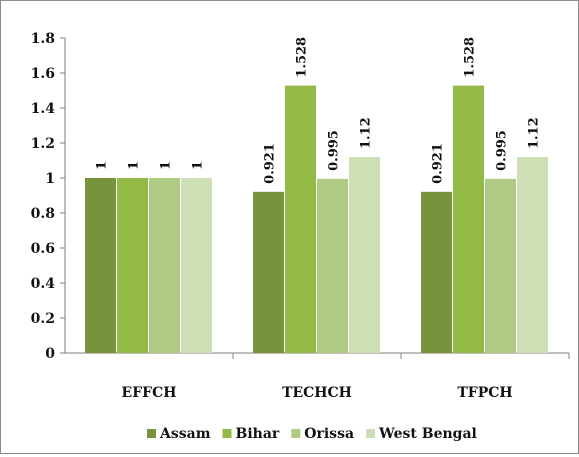  I want to click on y-tick-label: 1, so click(50, 179).